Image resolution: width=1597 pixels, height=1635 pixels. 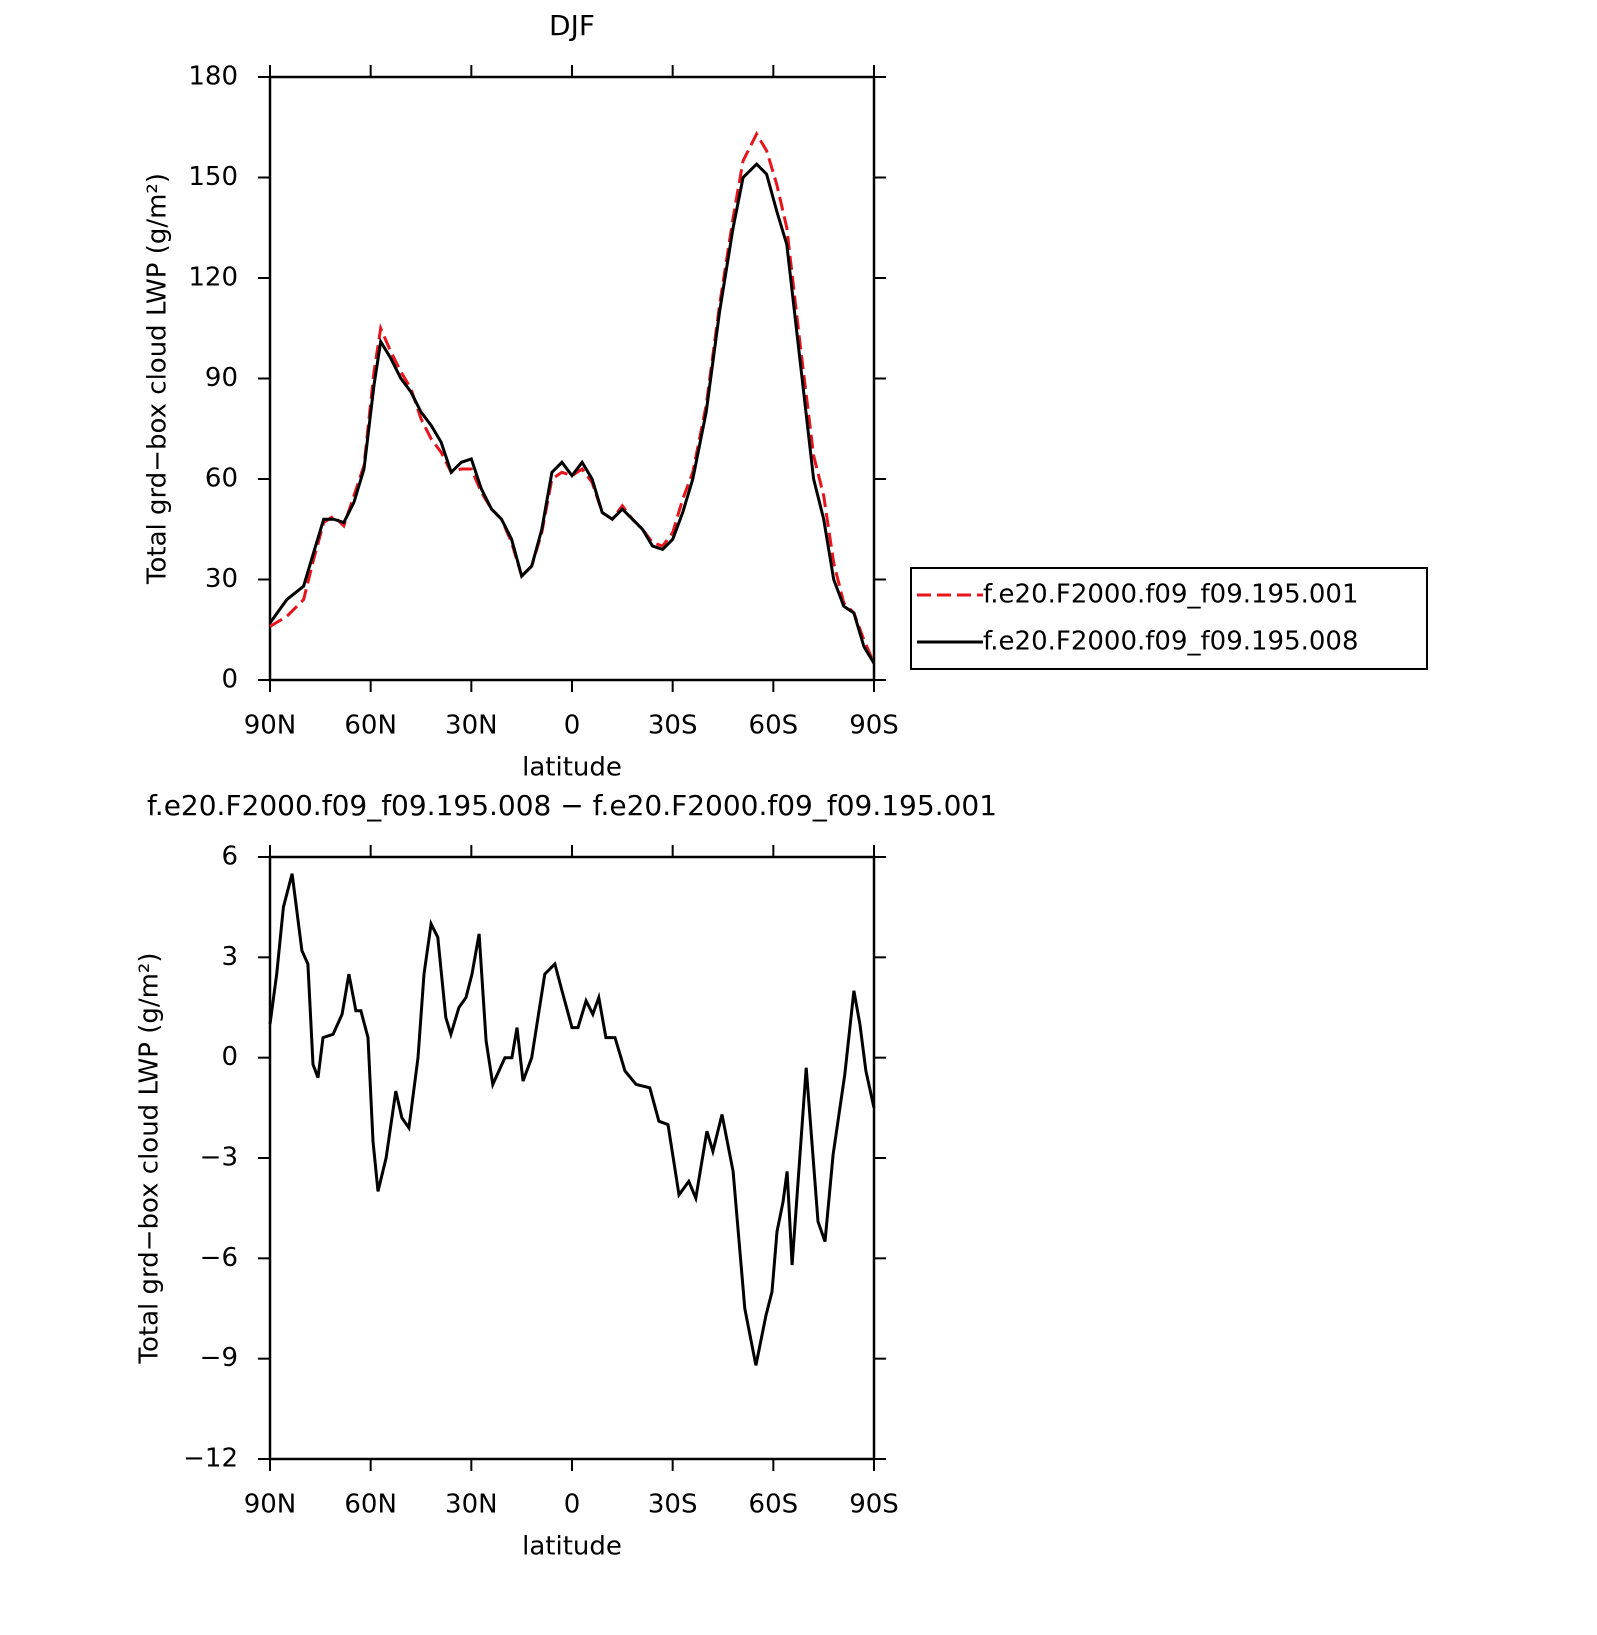 I want to click on chart-title: DJF, so click(x=572, y=25).